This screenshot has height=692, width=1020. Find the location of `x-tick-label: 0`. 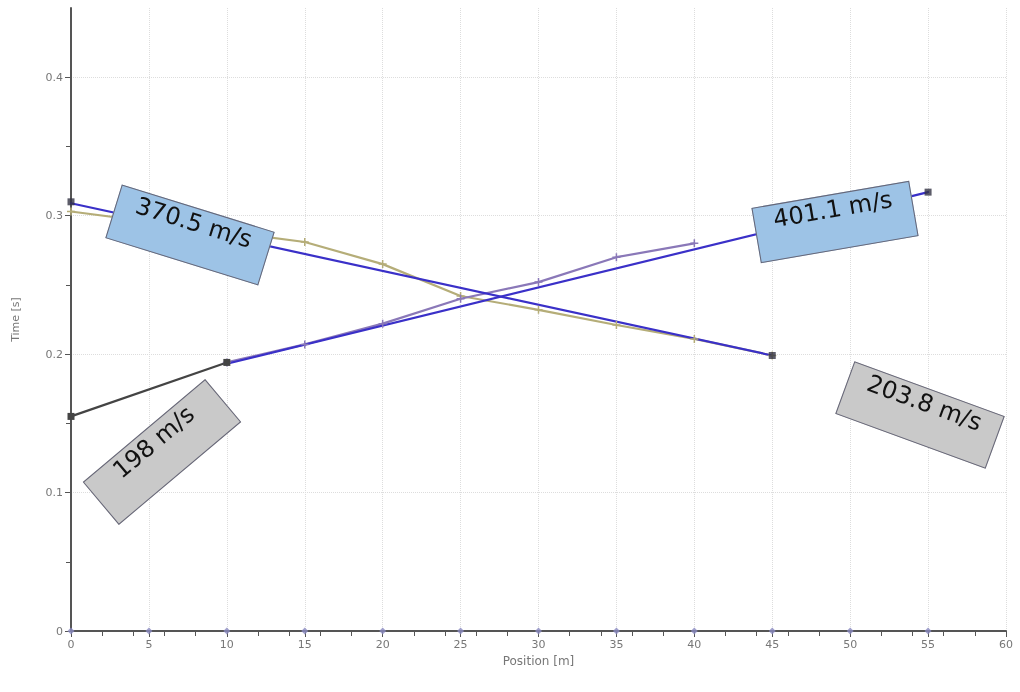

x-tick-label: 0 is located at coordinates (71, 644).